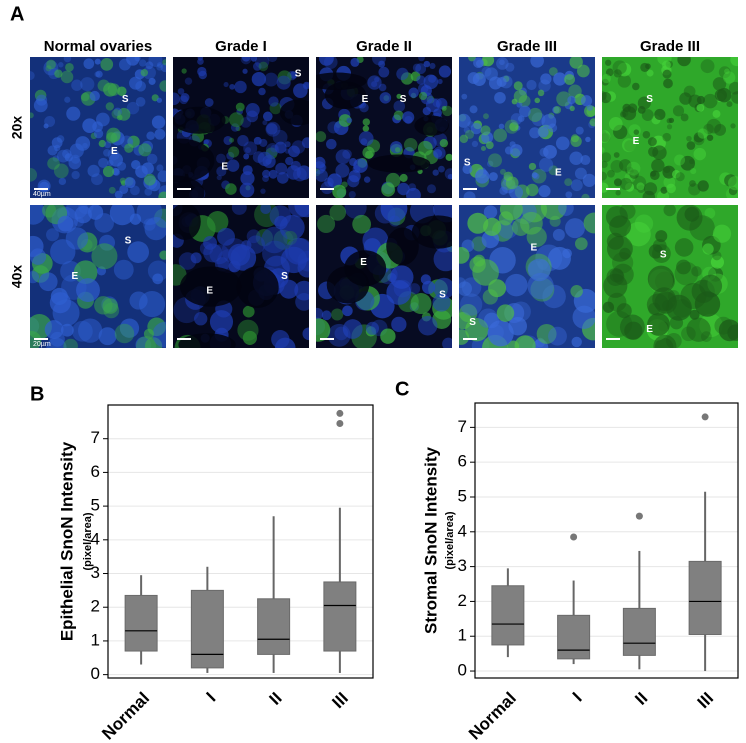 The height and width of the screenshot is (743, 746). I want to click on x-tick-label: Normal, so click(492, 716).